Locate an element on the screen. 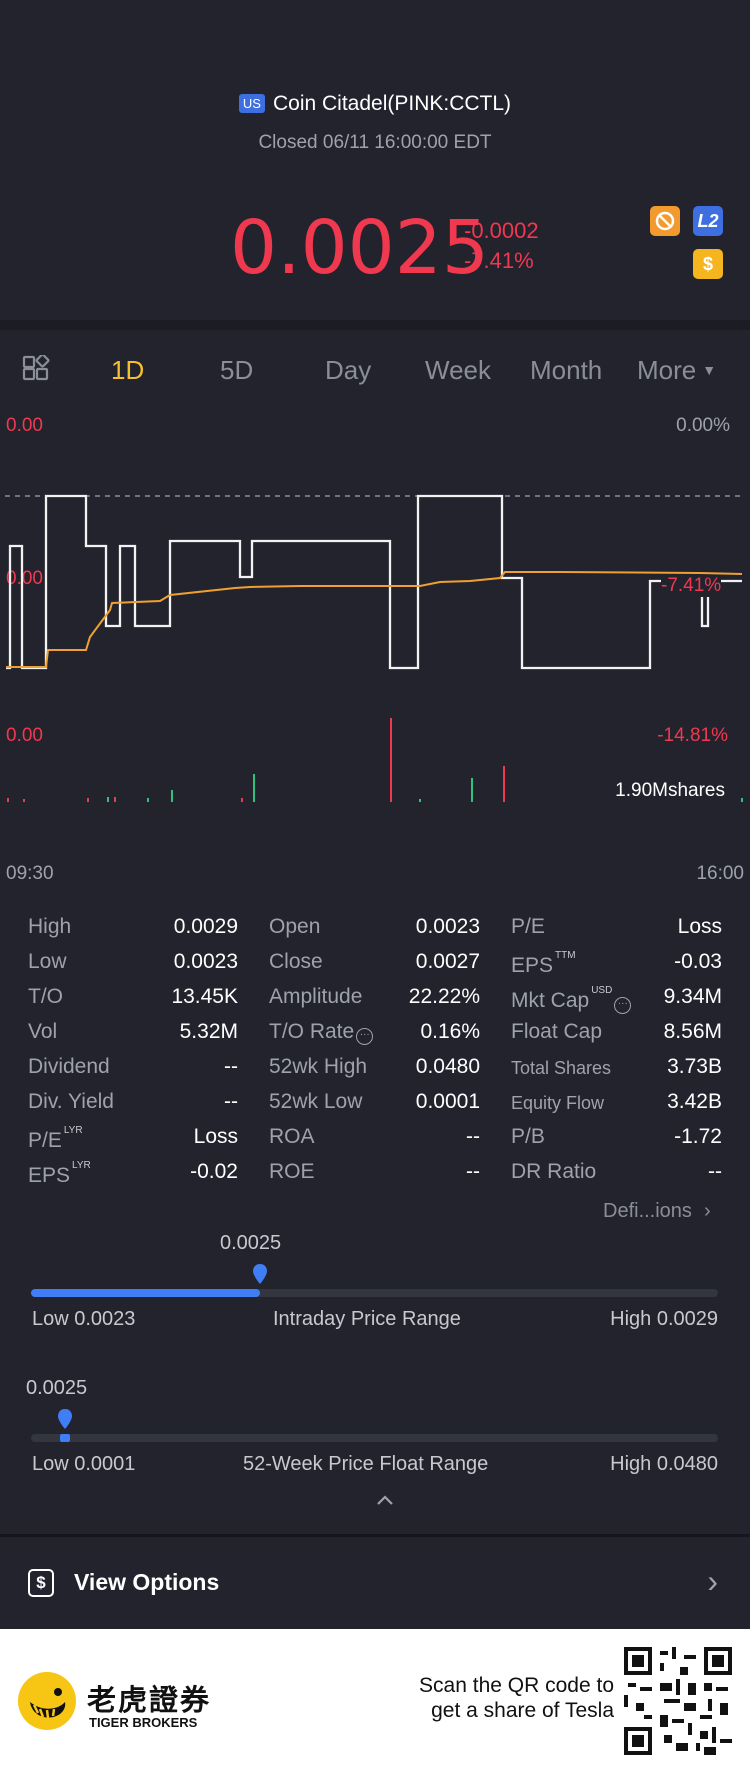 Image resolution: width=750 pixels, height=1774 pixels. intraday-low: Low 0.0023 is located at coordinates (84, 1319).